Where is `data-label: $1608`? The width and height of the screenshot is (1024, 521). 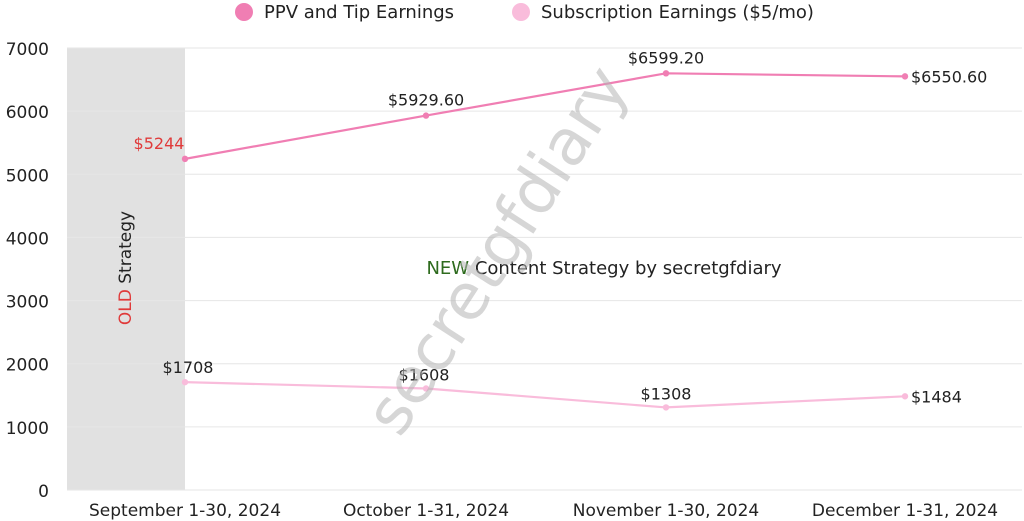
data-label: $1608 is located at coordinates (424, 374).